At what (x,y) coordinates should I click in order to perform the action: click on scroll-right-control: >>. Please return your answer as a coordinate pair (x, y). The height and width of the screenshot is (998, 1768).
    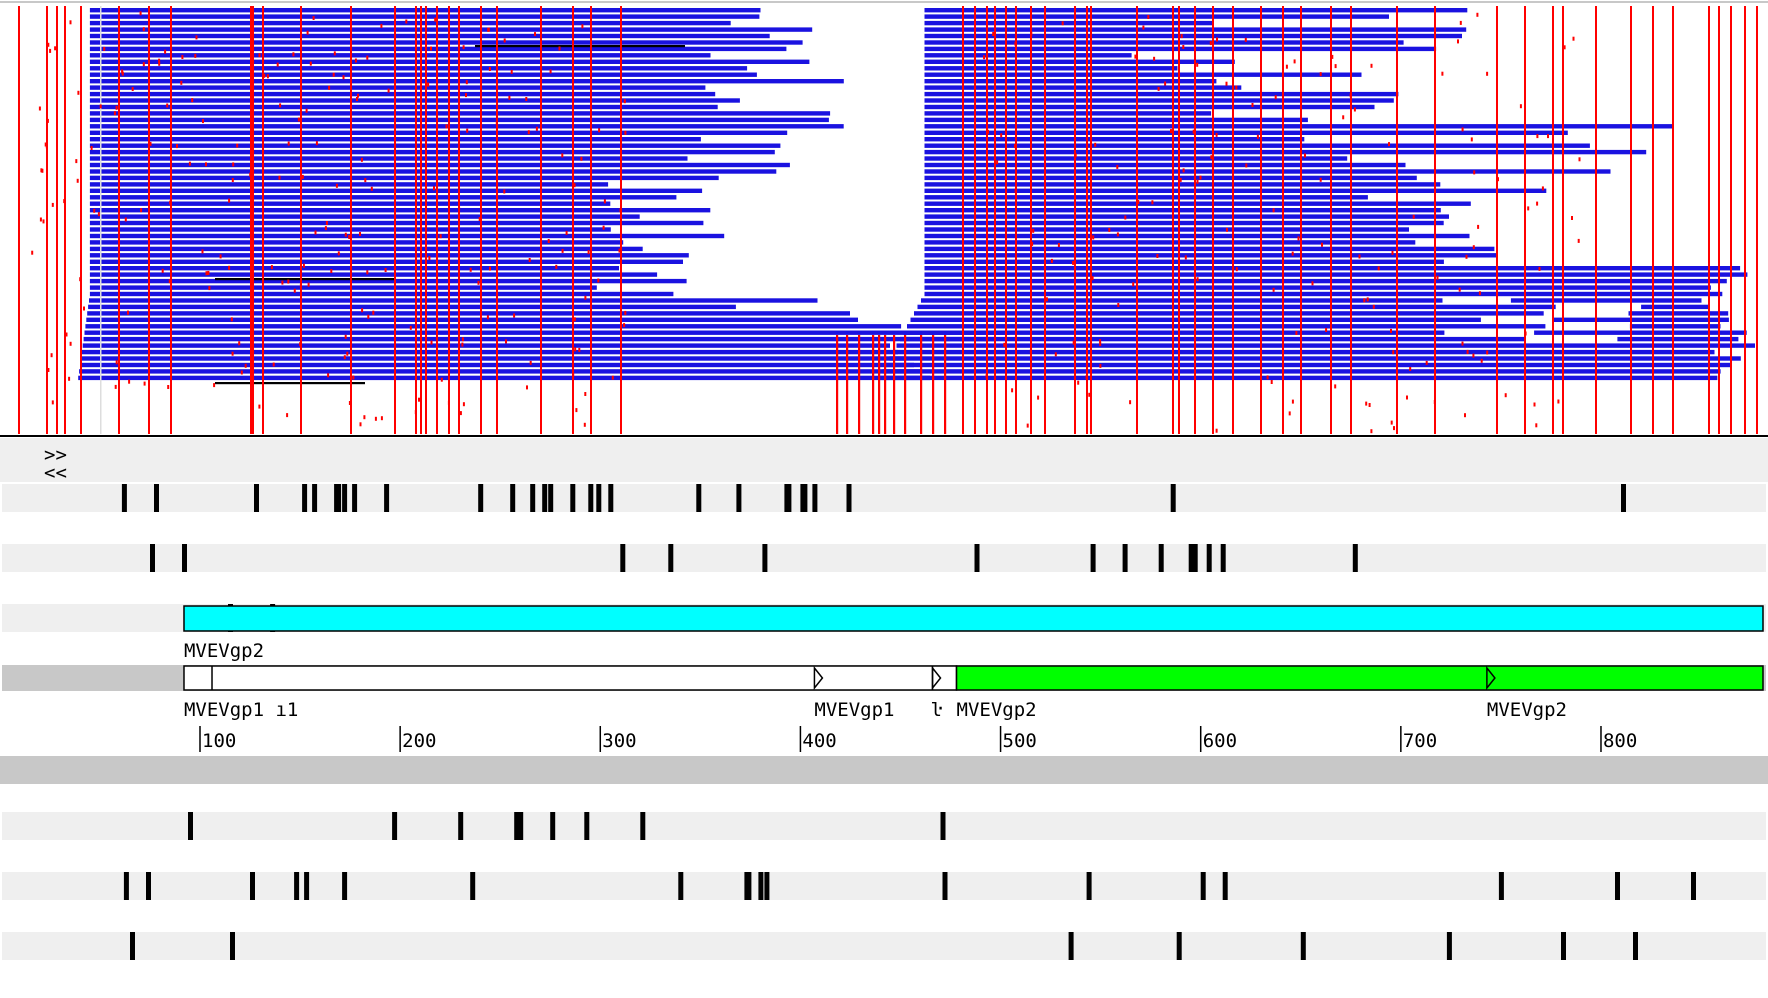
    Looking at the image, I should click on (55, 455).